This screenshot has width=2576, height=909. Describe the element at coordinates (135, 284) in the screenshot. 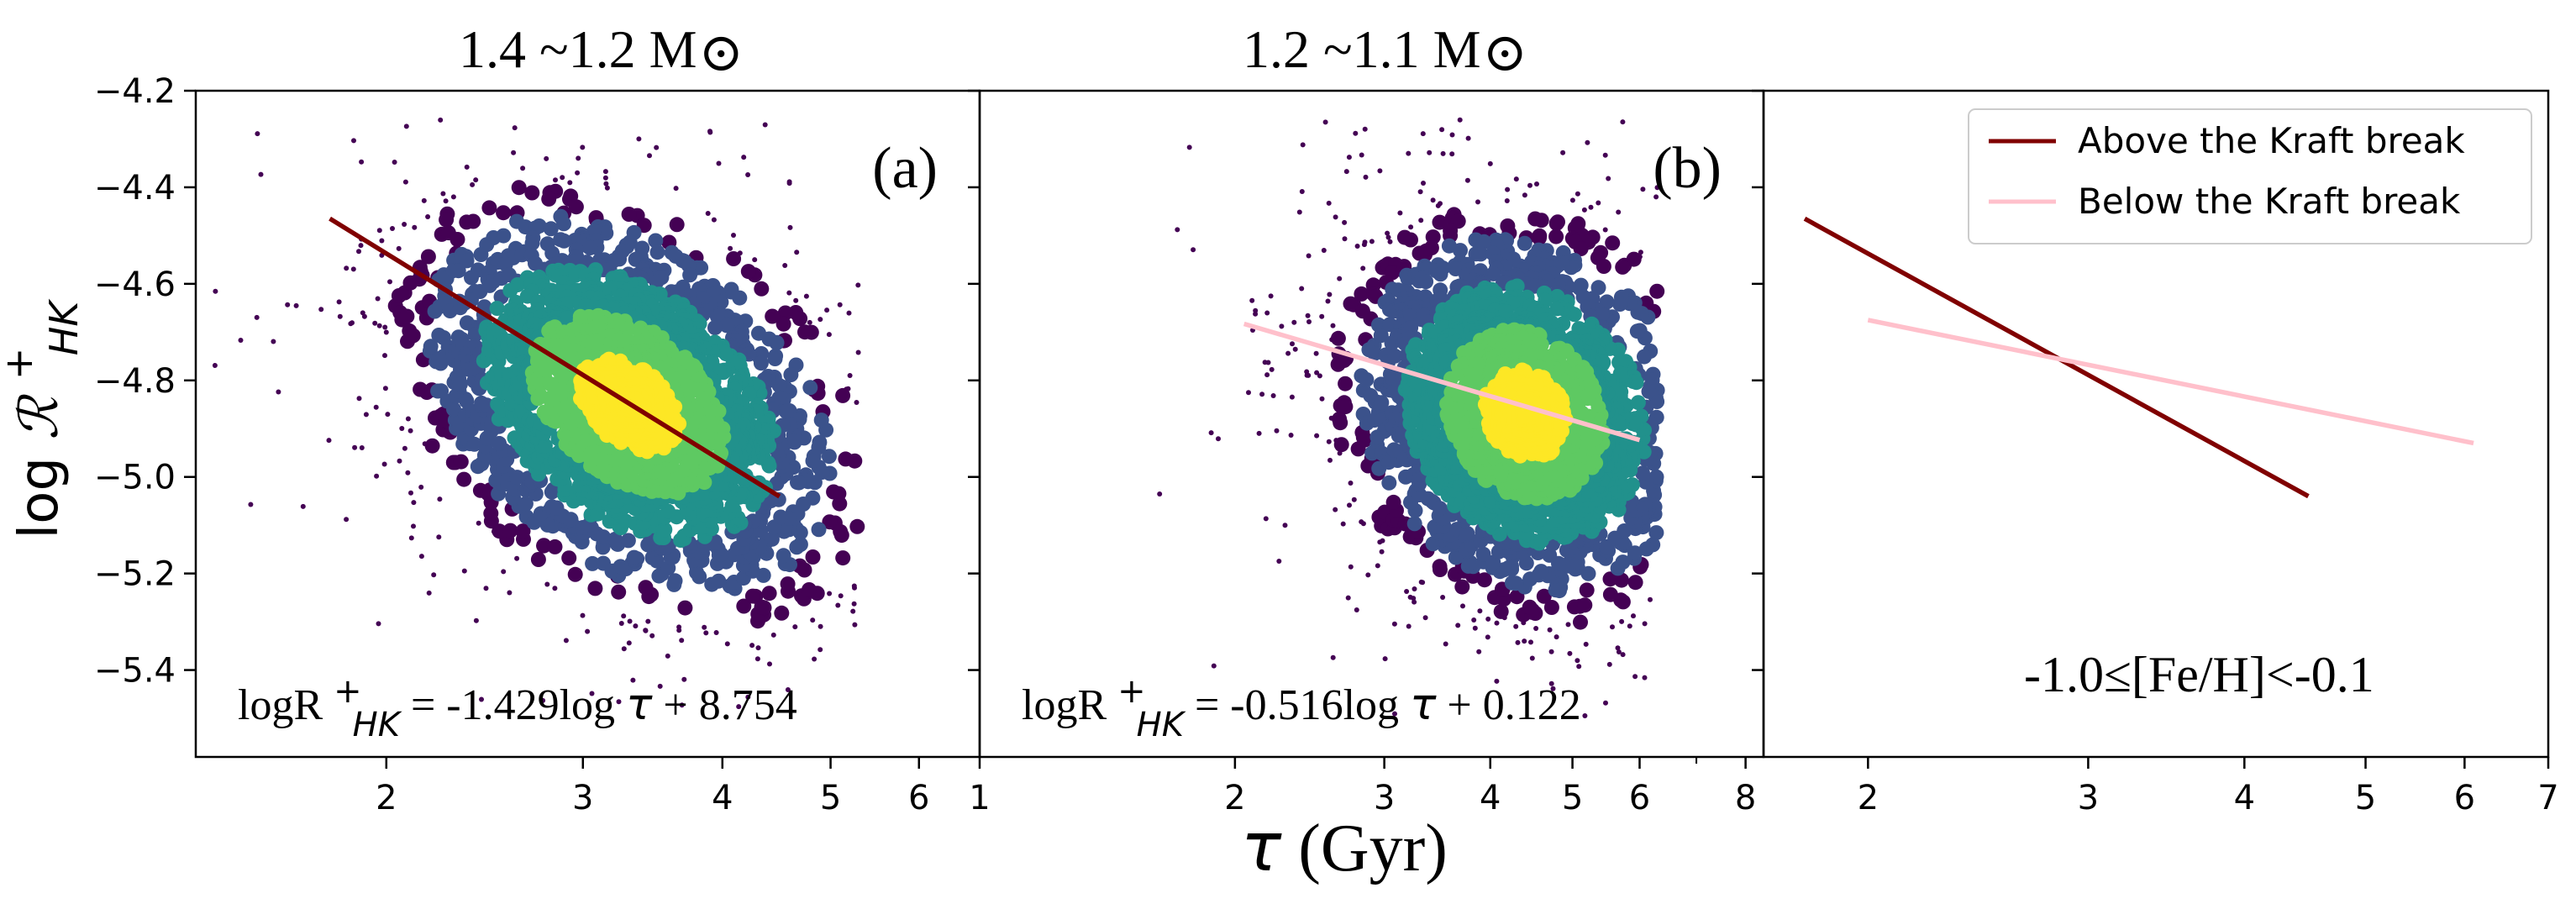

I see `y-tick-label: −4.6` at that location.